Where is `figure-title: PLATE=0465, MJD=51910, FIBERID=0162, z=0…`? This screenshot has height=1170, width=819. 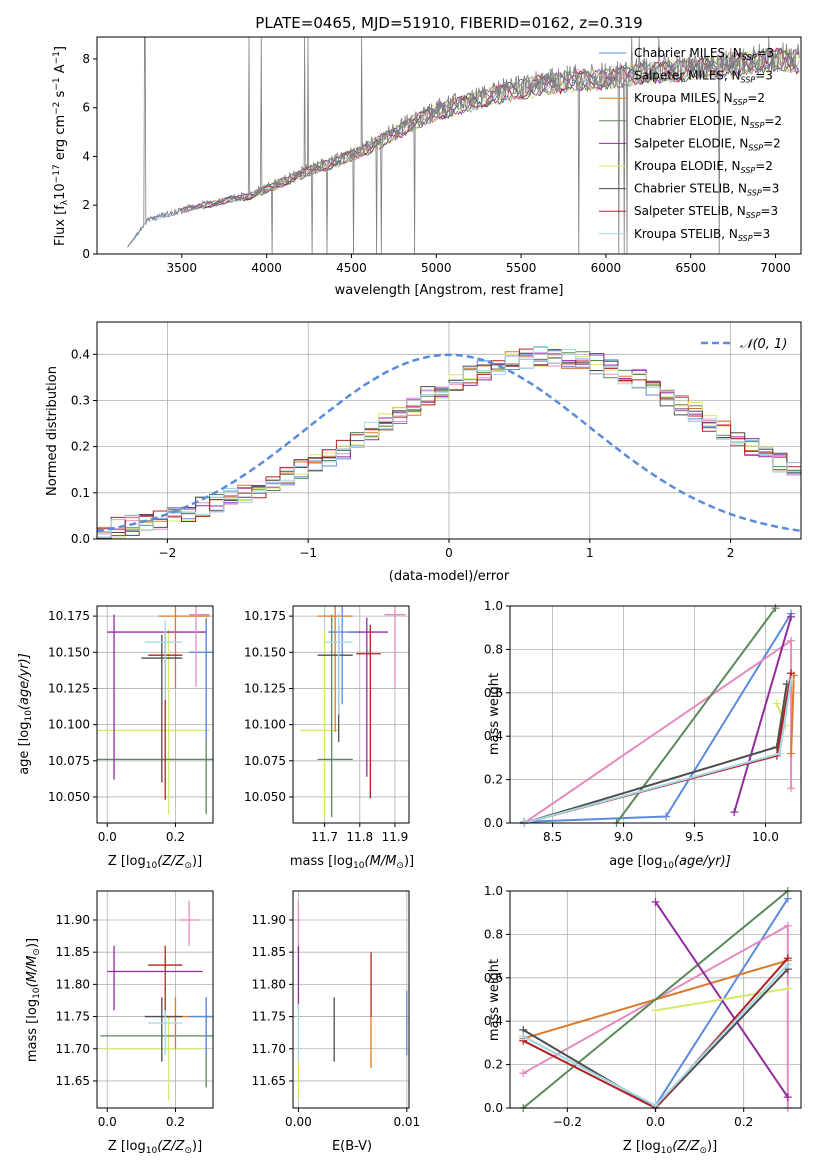 figure-title: PLATE=0465, MJD=51910, FIBERID=0162, z=0… is located at coordinates (448, 23).